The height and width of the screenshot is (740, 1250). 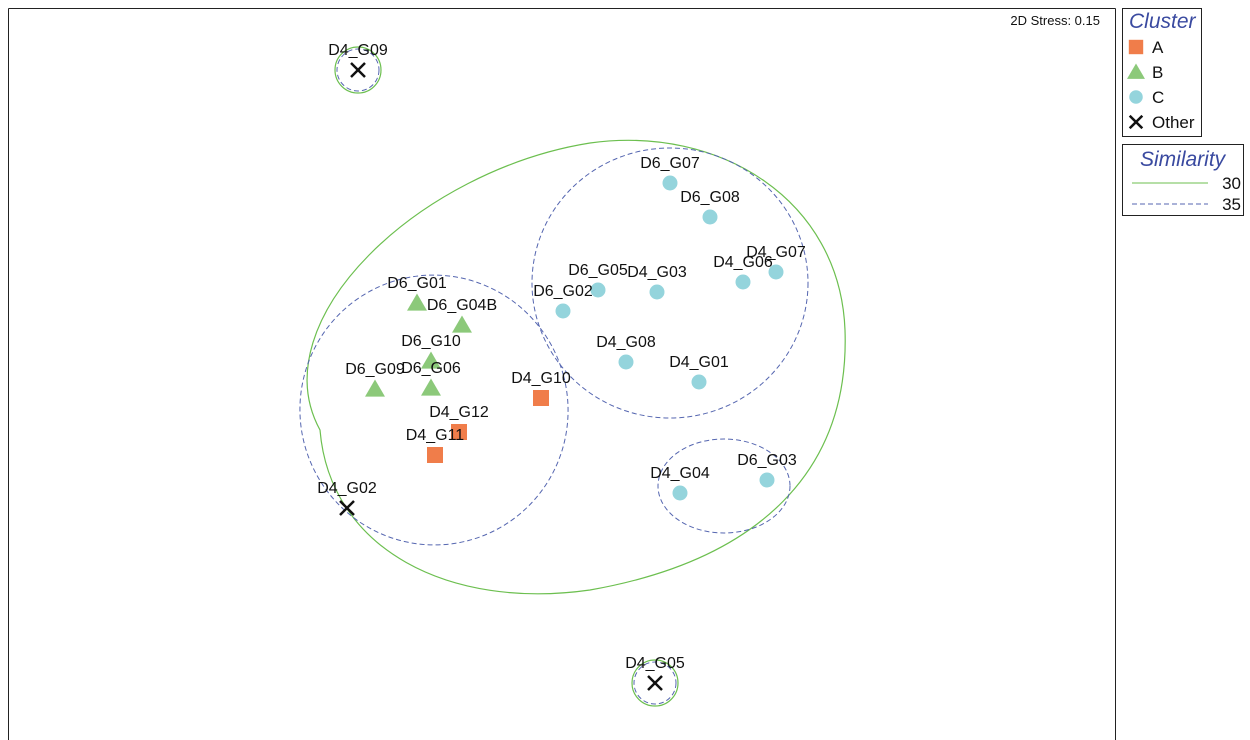 What do you see at coordinates (431, 360) in the screenshot?
I see `point-d6-g10` at bounding box center [431, 360].